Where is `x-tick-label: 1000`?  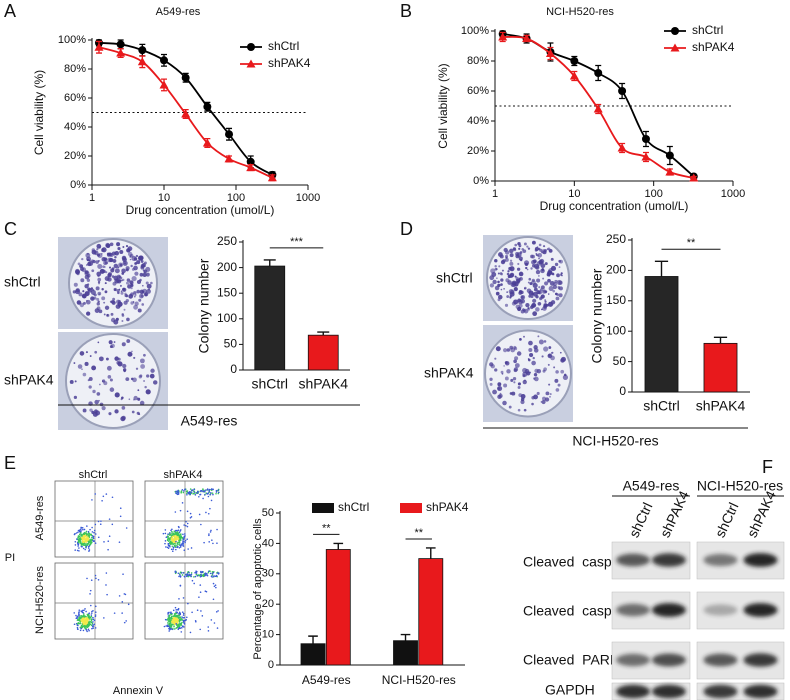 x-tick-label: 1000 is located at coordinates (733, 194).